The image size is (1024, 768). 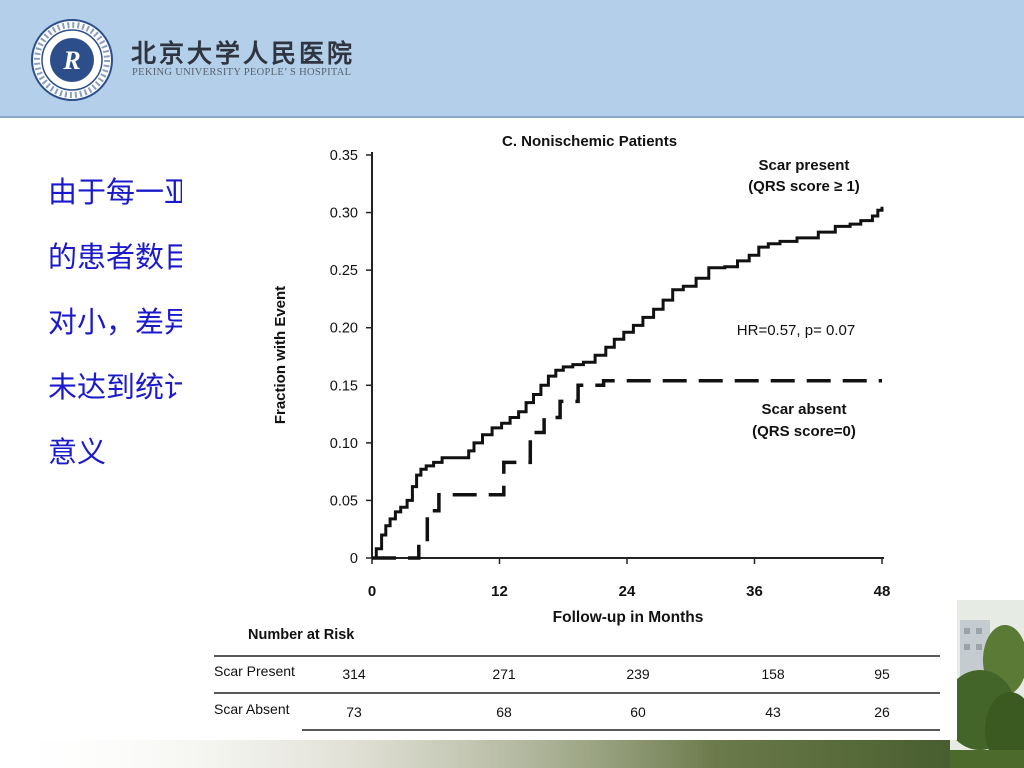 What do you see at coordinates (242, 72) in the screenshot?
I see `hospital-name-en: PEKING UNIVERSITY PEOPLE’ S HOSPITAL` at bounding box center [242, 72].